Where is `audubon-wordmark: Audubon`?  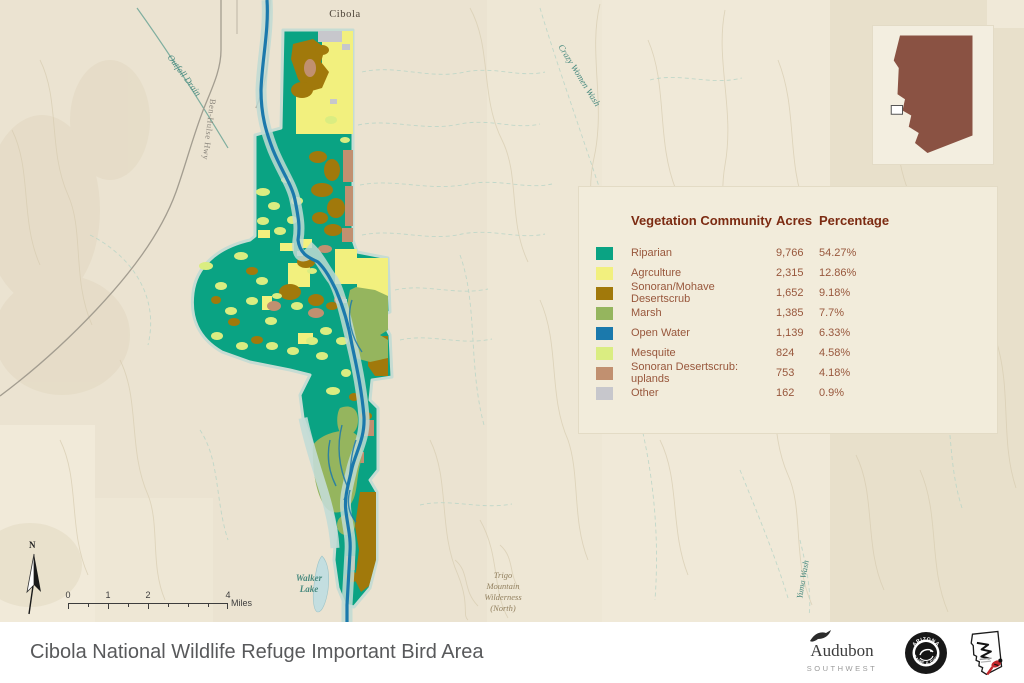 audubon-wordmark: Audubon is located at coordinates (842, 650).